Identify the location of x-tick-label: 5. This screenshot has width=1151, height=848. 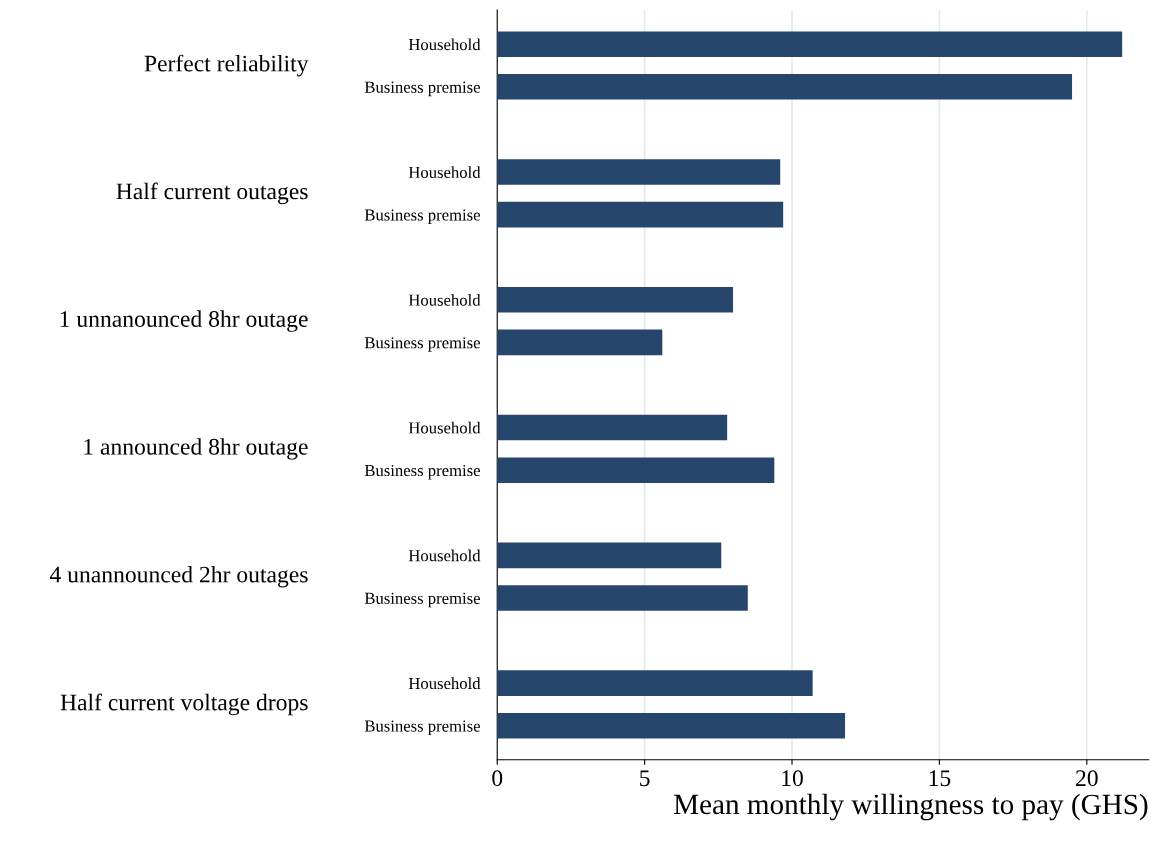
(645, 778).